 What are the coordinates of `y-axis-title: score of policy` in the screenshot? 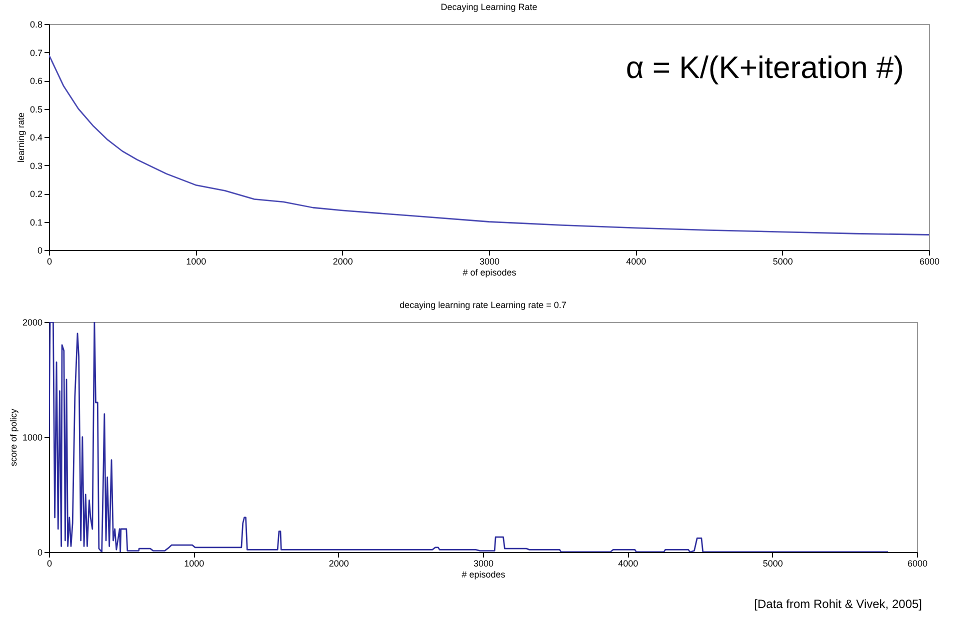 It's located at (13, 437).